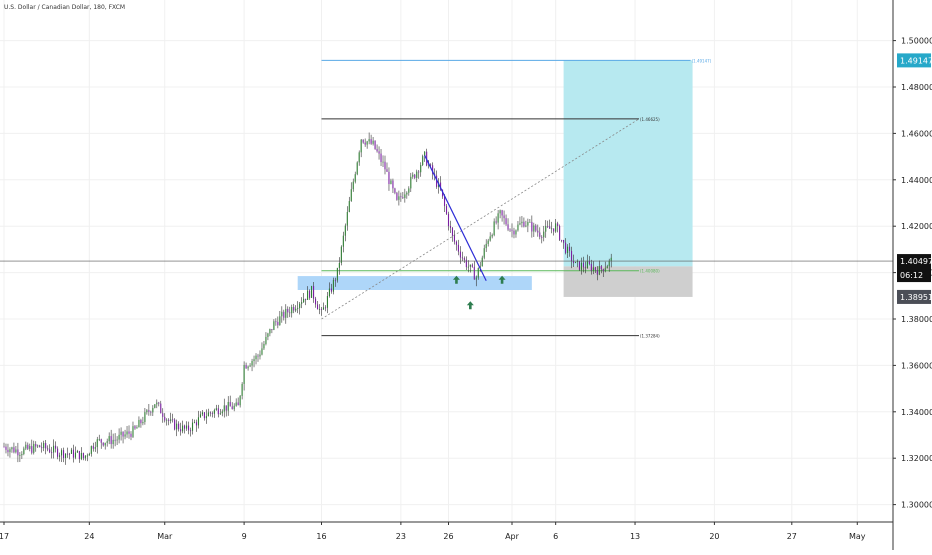  I want to click on up-arrow-icon, so click(456, 279).